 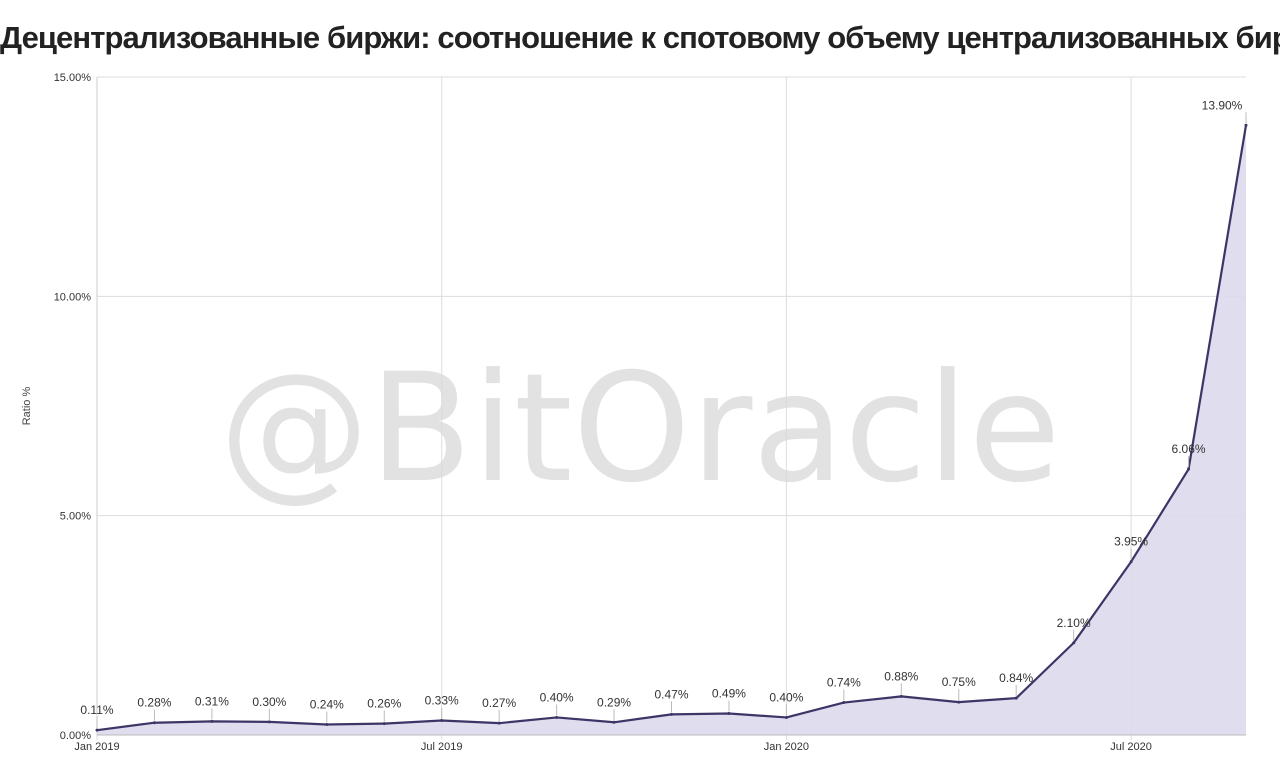 I want to click on data-label: 0.74%, so click(x=844, y=683).